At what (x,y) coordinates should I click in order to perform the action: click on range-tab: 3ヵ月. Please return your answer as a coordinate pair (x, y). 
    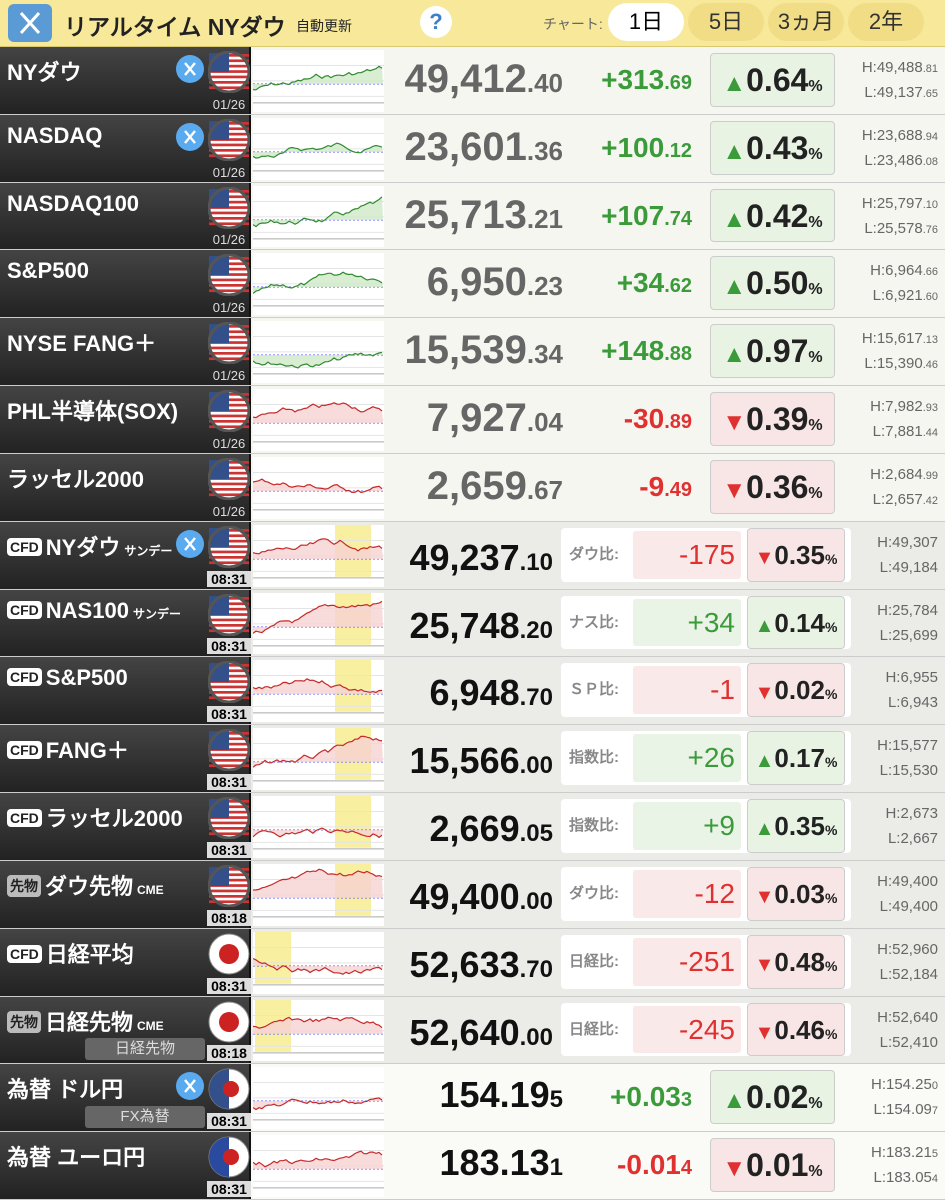
    Looking at the image, I should click on (806, 22).